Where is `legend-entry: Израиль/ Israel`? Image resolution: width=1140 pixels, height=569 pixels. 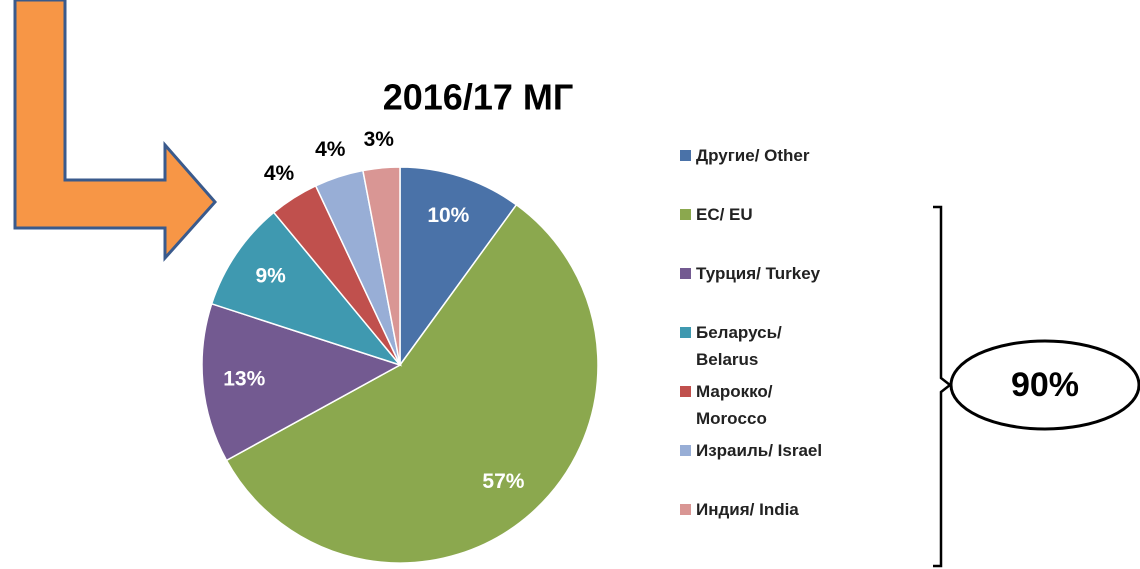 legend-entry: Израиль/ Israel is located at coordinates (753, 450).